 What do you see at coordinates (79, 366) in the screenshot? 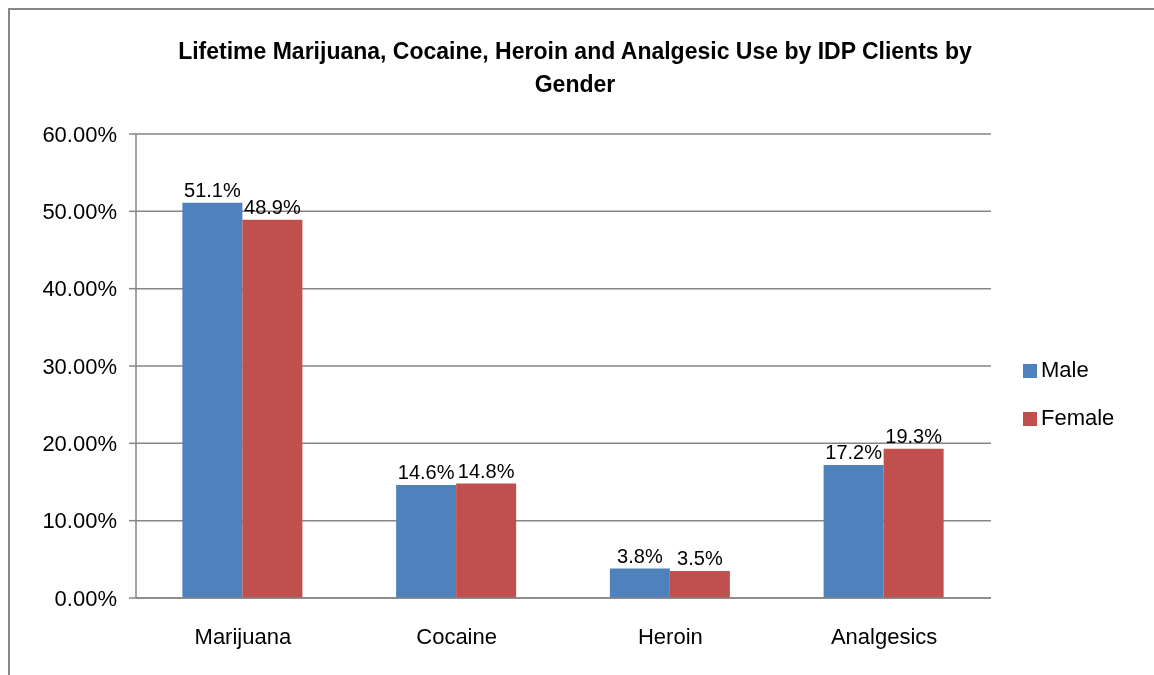
I see `y-tick-label: 30.00%` at bounding box center [79, 366].